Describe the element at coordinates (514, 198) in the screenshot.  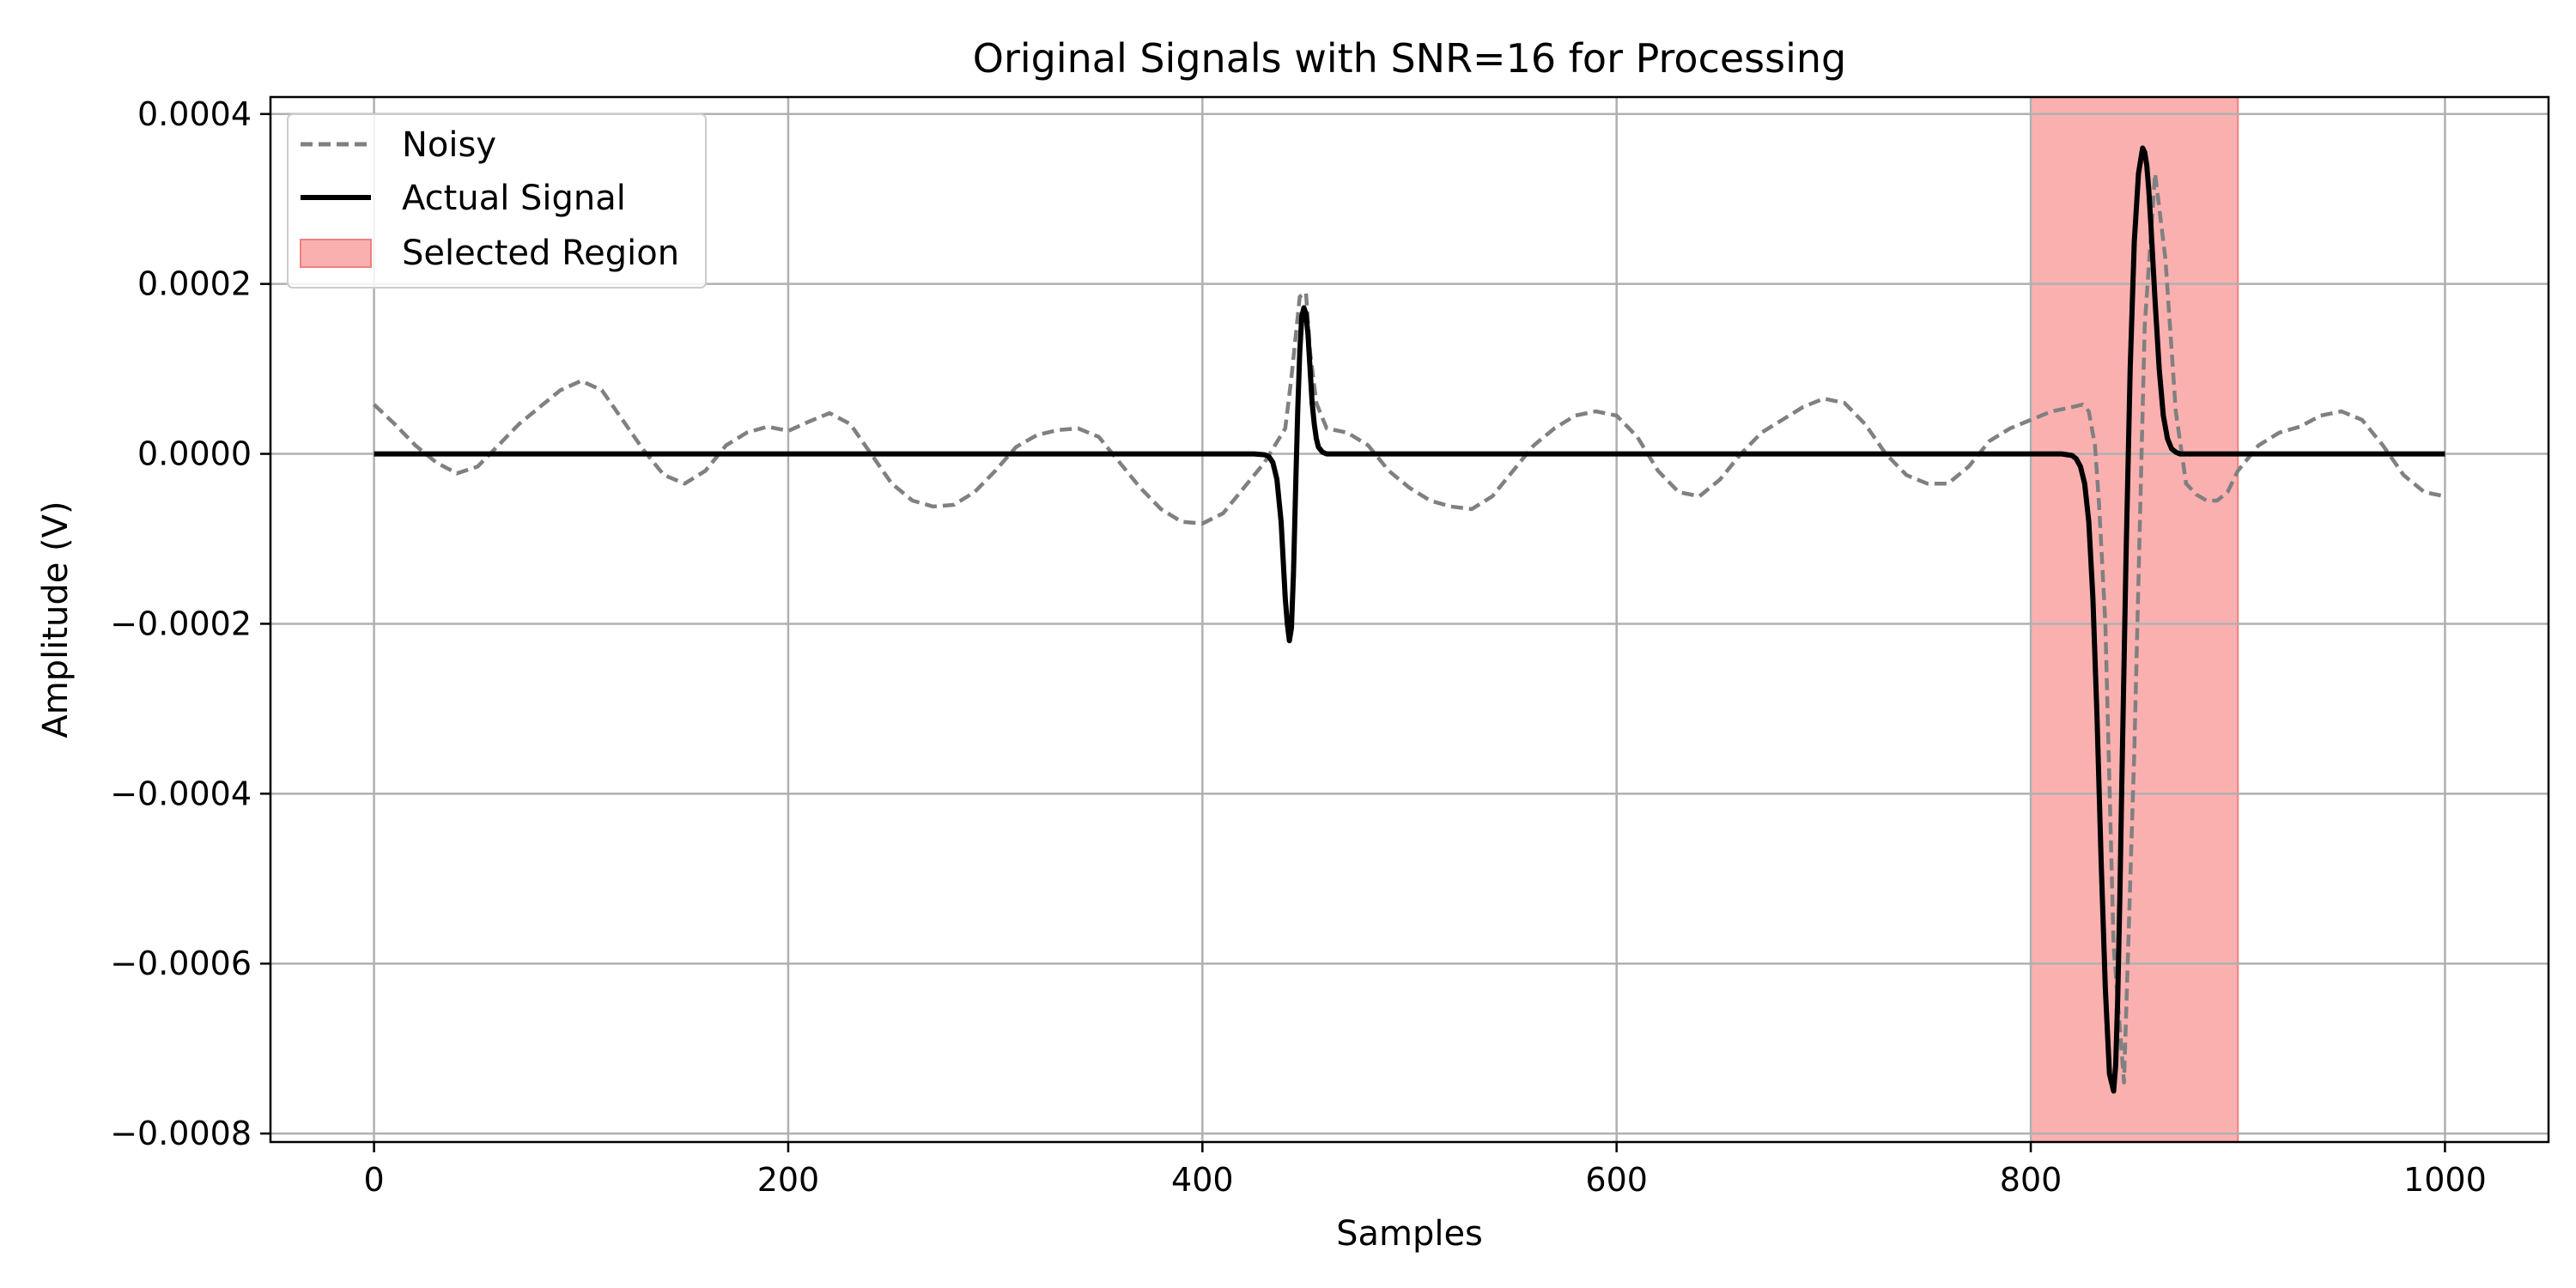
I see `legend-label-actual: Actual Signal` at that location.